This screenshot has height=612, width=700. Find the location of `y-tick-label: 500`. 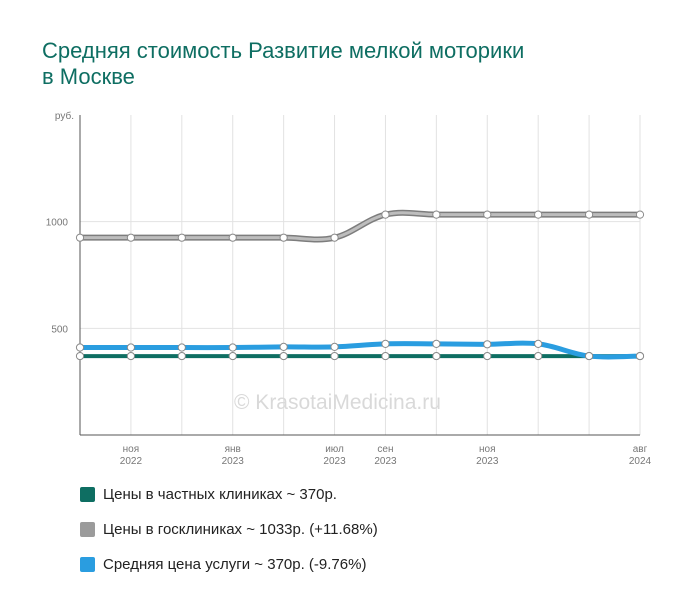

y-tick-label: 500 is located at coordinates (59, 329).